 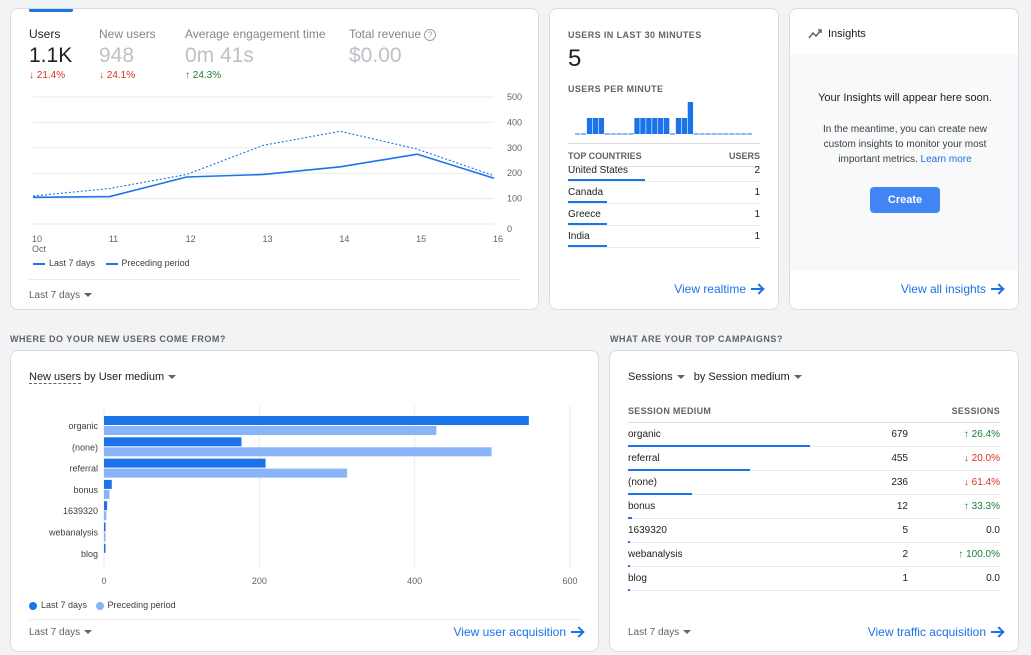 What do you see at coordinates (670, 411) in the screenshot?
I see `col-session-medium: SESSION MEDIUM` at bounding box center [670, 411].